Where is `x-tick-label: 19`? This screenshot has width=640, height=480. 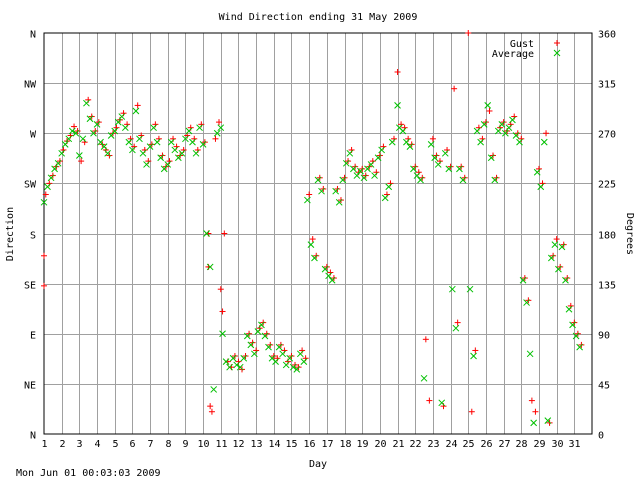
x-tick-label: 19 is located at coordinates (362, 444).